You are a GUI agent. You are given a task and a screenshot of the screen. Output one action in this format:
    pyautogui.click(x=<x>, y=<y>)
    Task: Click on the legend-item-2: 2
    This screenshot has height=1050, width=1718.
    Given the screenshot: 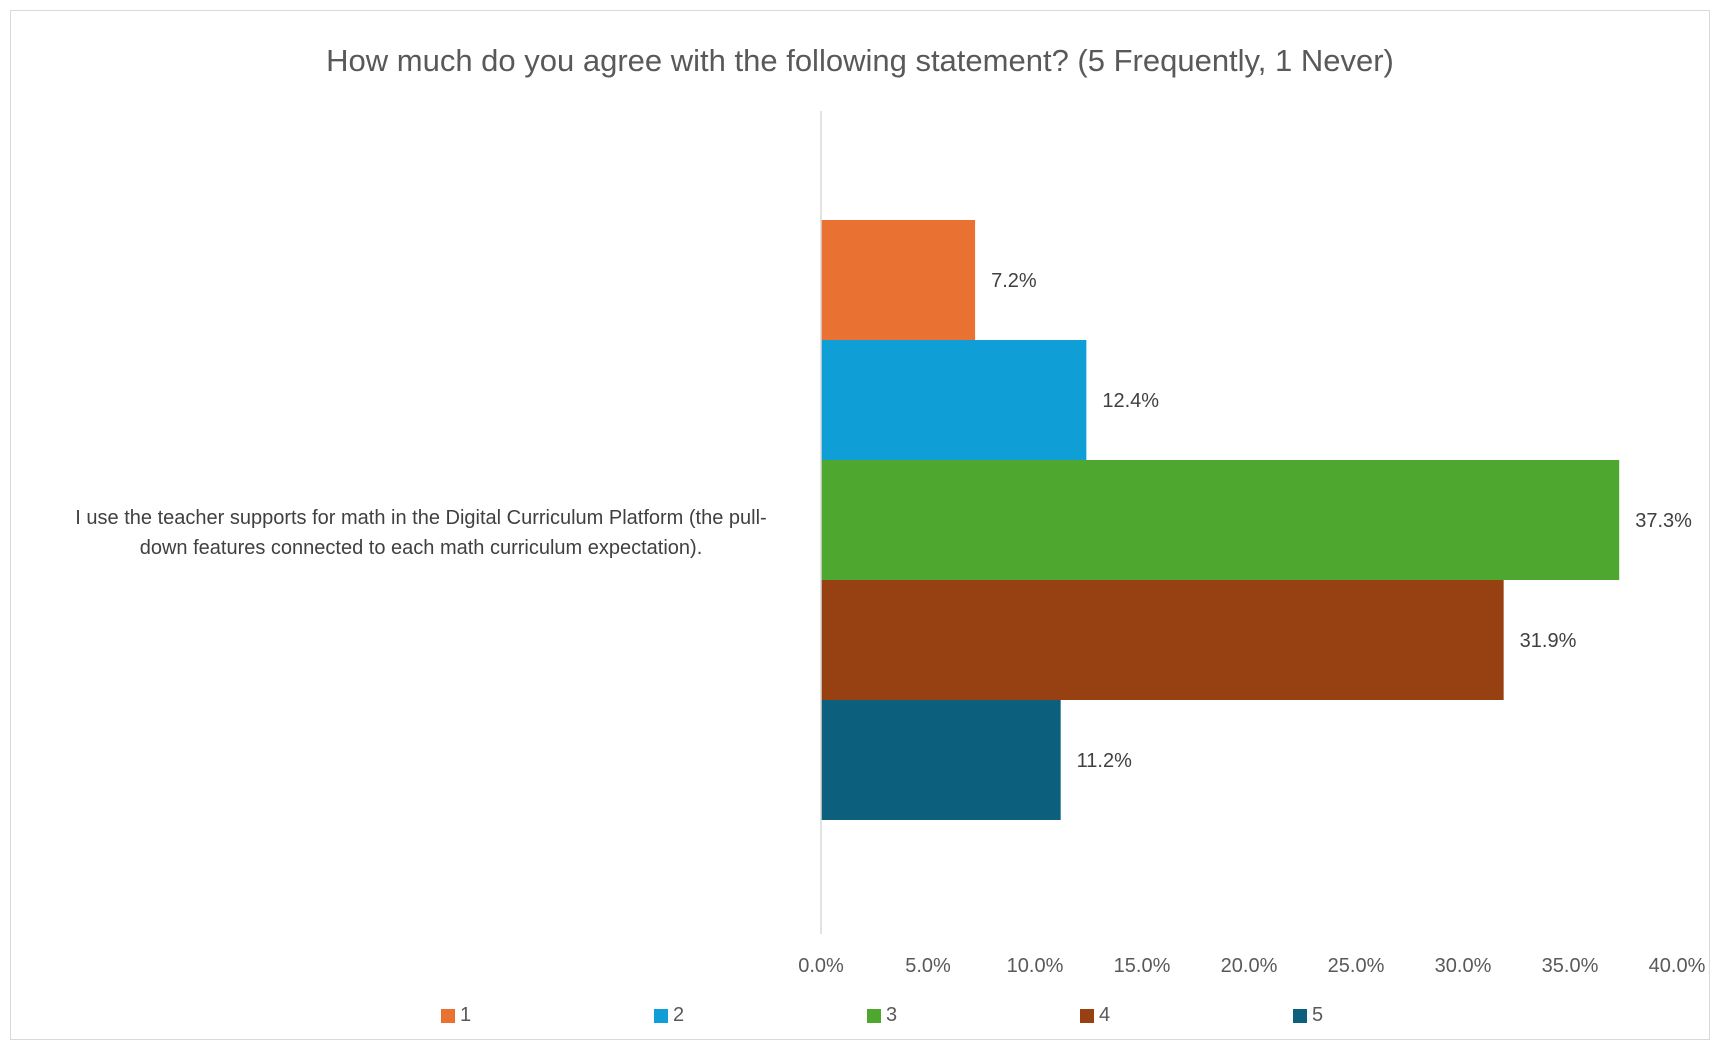 What is the action you would take?
    pyautogui.click(x=669, y=1015)
    